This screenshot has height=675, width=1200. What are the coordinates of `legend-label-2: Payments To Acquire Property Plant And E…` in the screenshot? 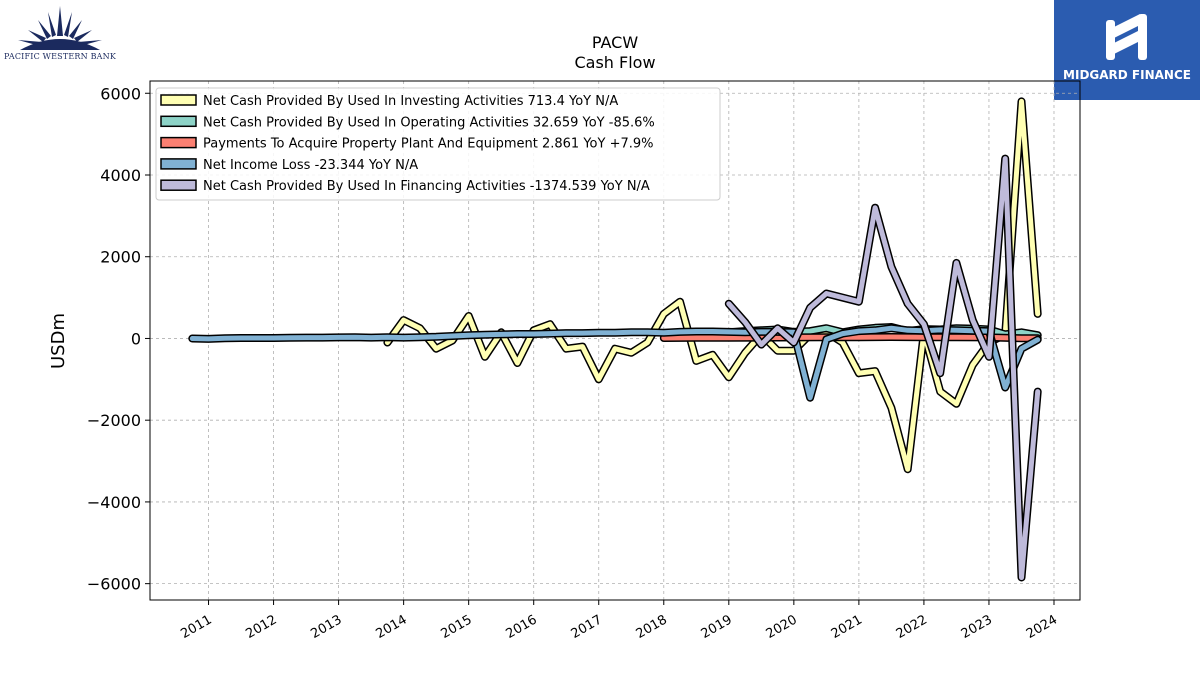 It's located at (428, 144).